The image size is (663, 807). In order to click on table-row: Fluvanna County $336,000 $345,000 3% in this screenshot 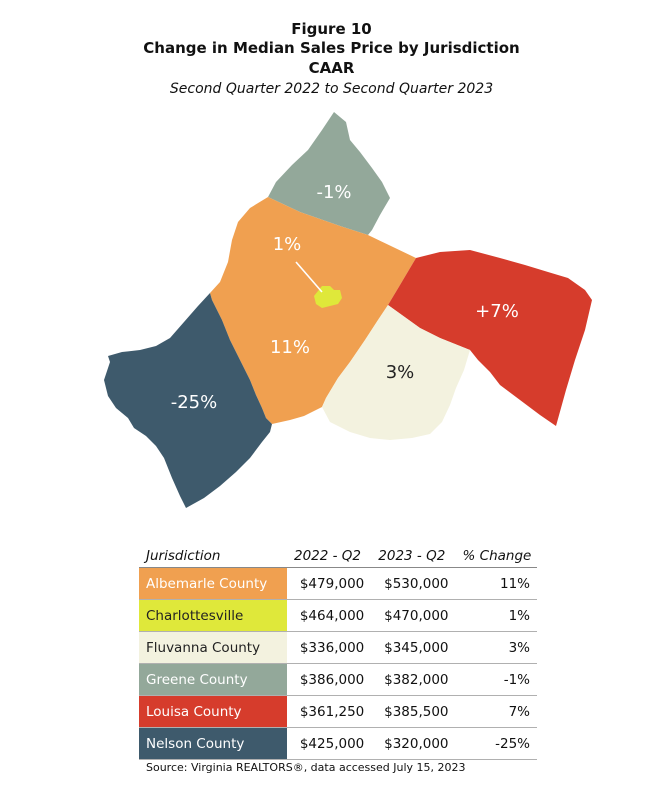, I will do `click(338, 647)`.